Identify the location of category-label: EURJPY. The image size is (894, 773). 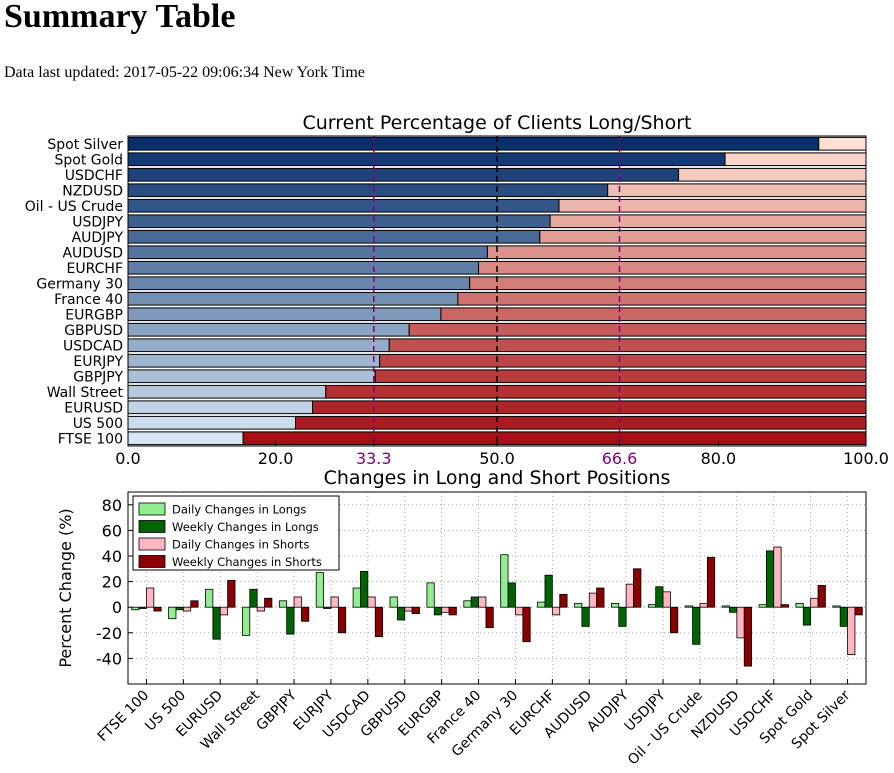
(98, 362).